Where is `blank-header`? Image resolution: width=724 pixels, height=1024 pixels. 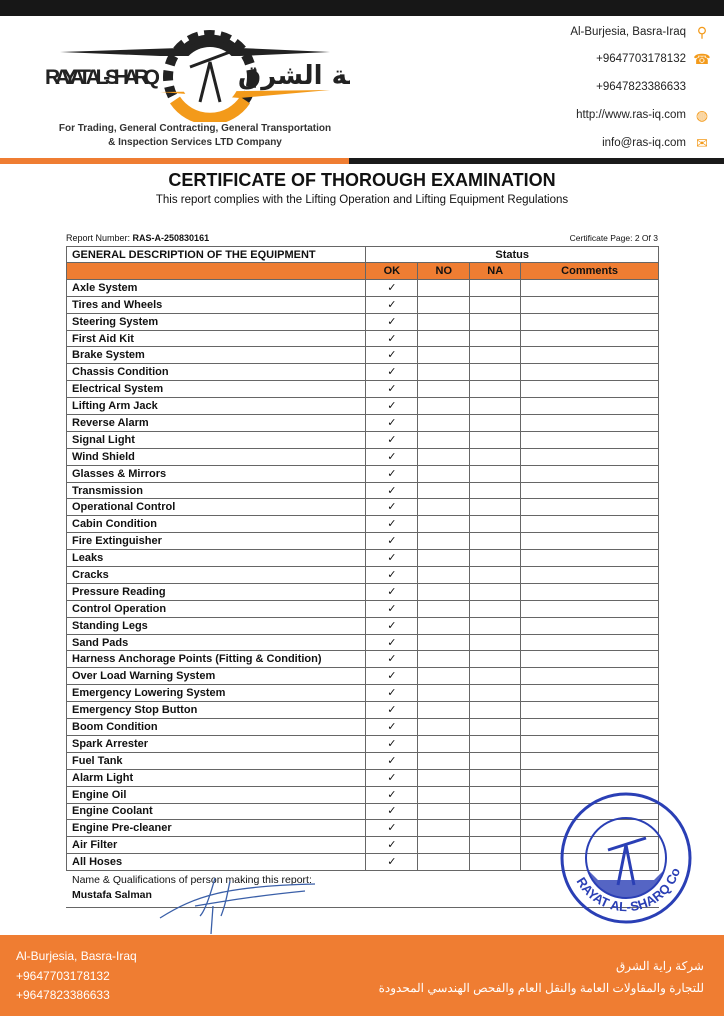 blank-header is located at coordinates (216, 271).